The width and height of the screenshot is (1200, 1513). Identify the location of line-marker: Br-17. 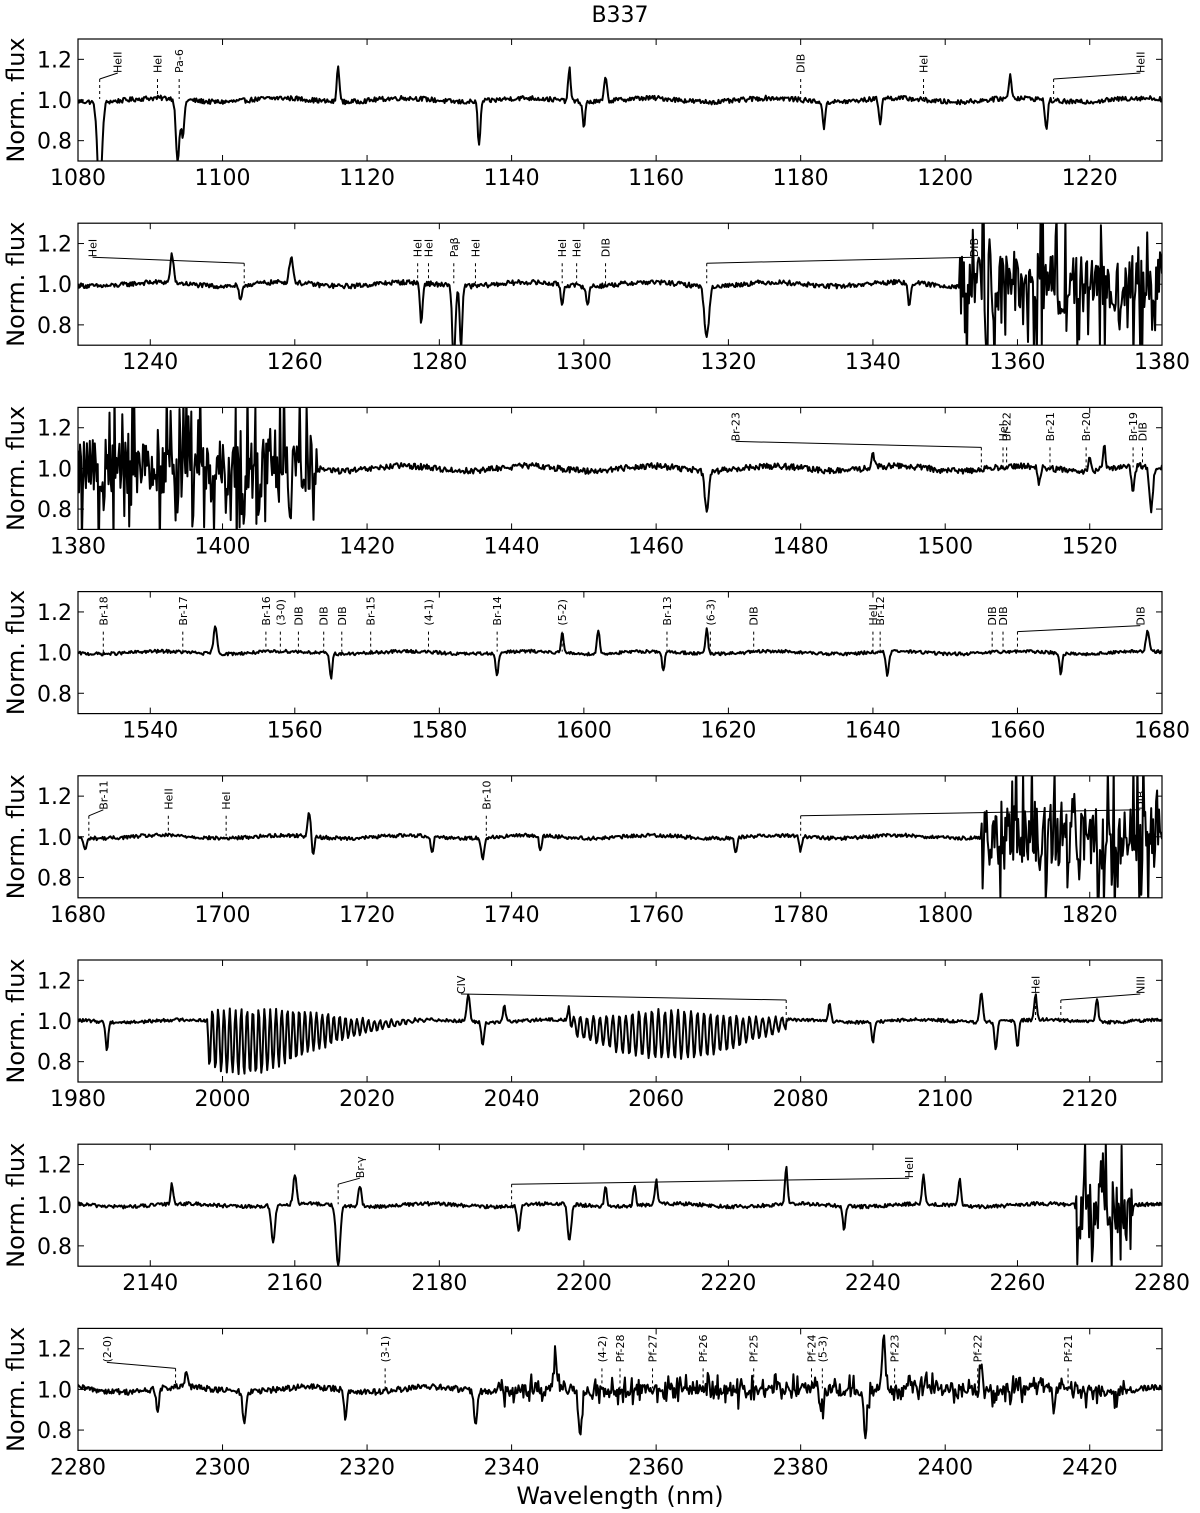
(183, 624).